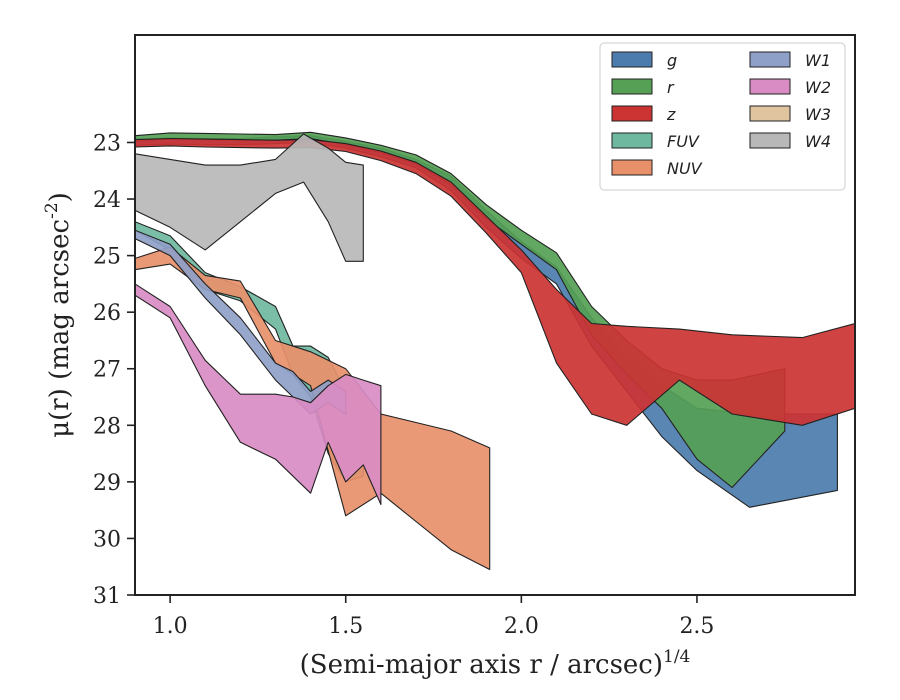  I want to click on legend-swatch-nuv, so click(632, 167).